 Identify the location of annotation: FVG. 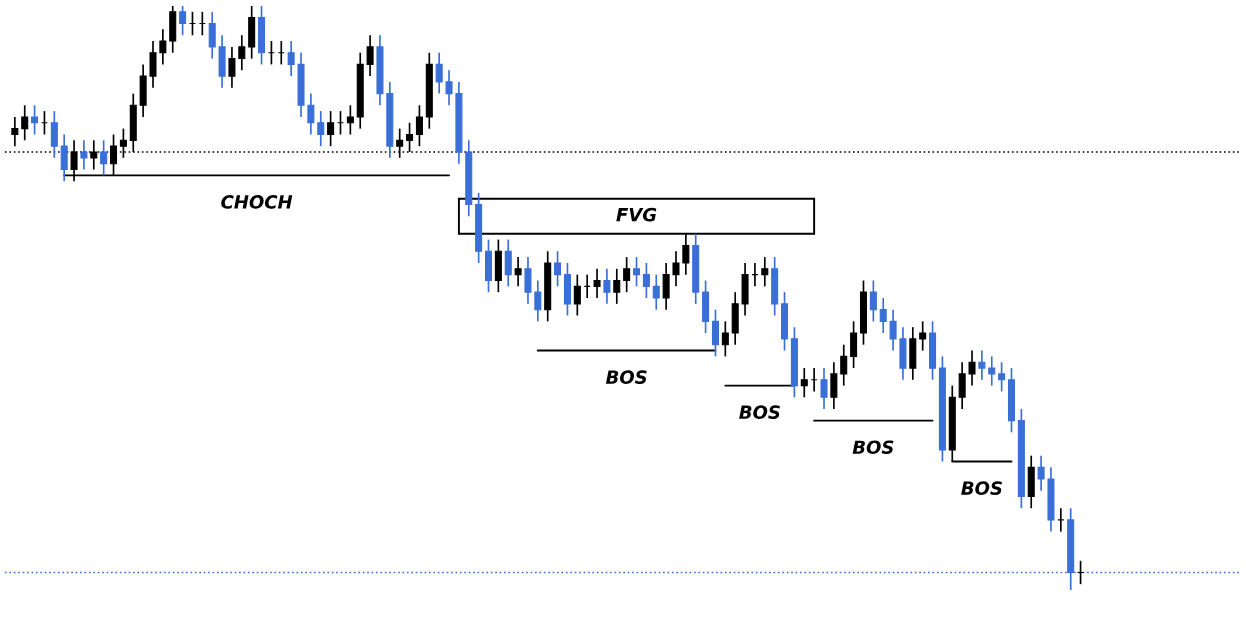
(636, 214).